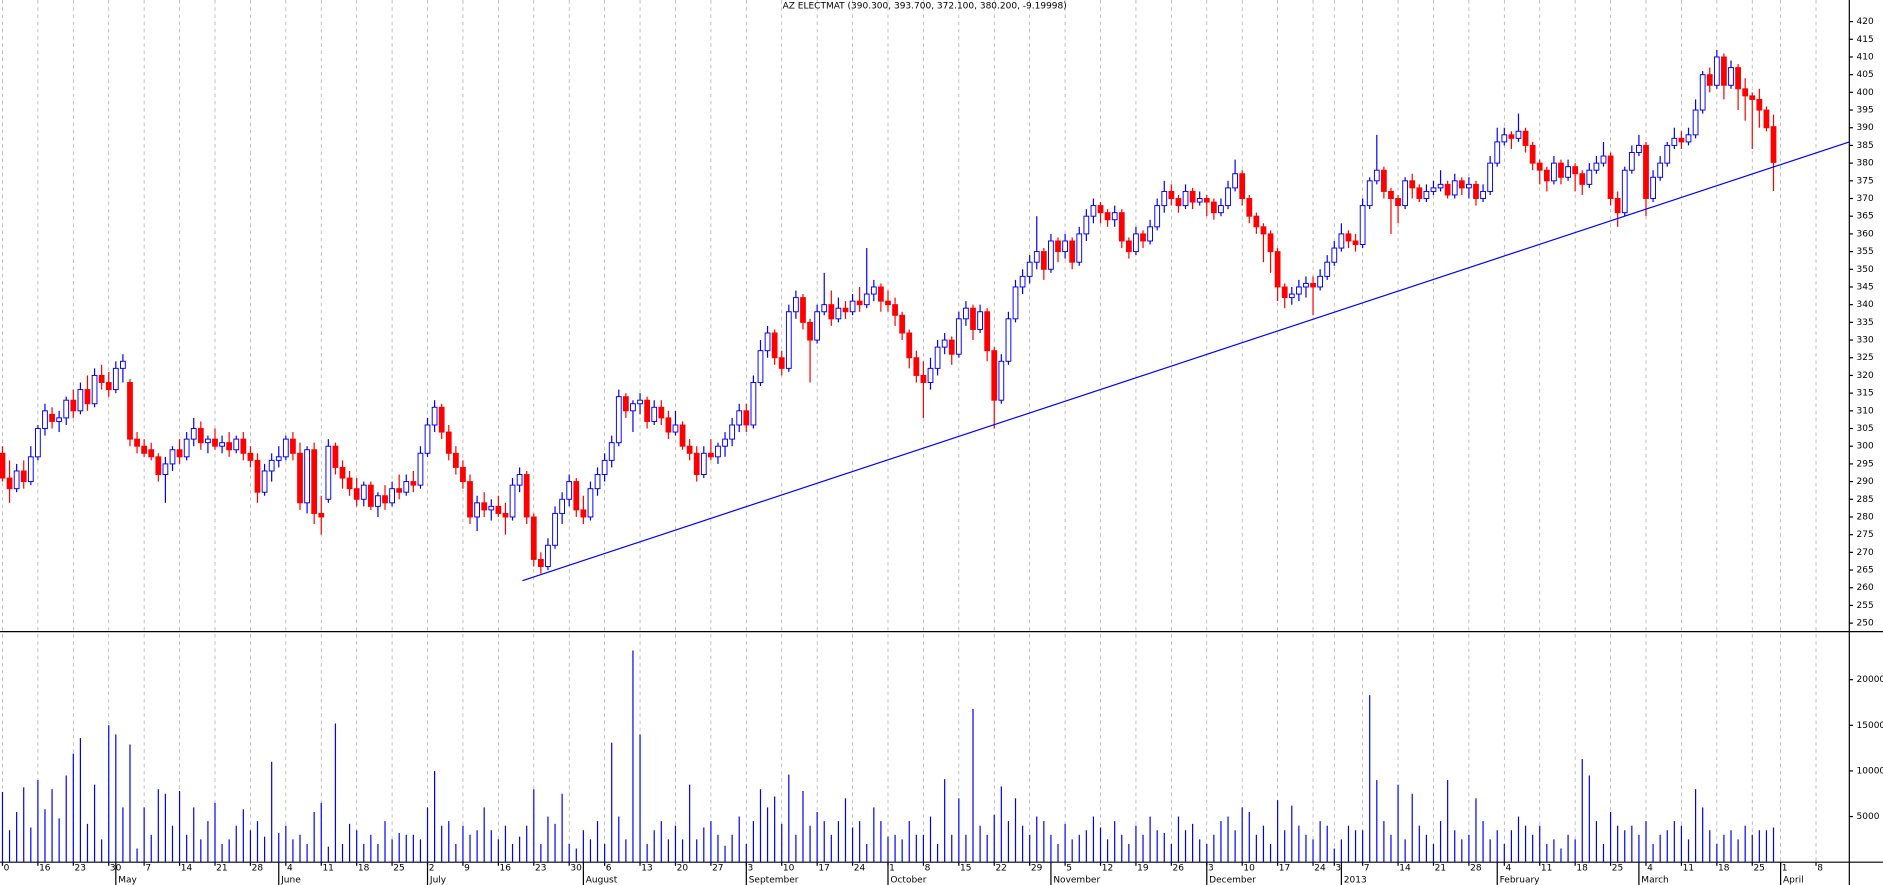 The width and height of the screenshot is (1883, 885). I want to click on y-tick-label: 280, so click(1865, 517).